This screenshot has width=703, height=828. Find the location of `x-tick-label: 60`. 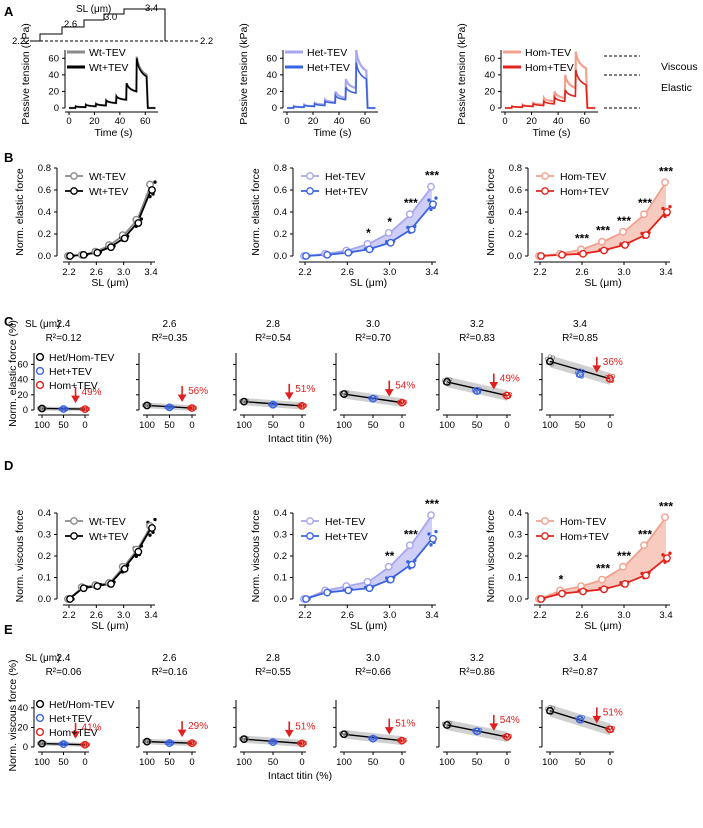

x-tick-label: 60 is located at coordinates (584, 121).